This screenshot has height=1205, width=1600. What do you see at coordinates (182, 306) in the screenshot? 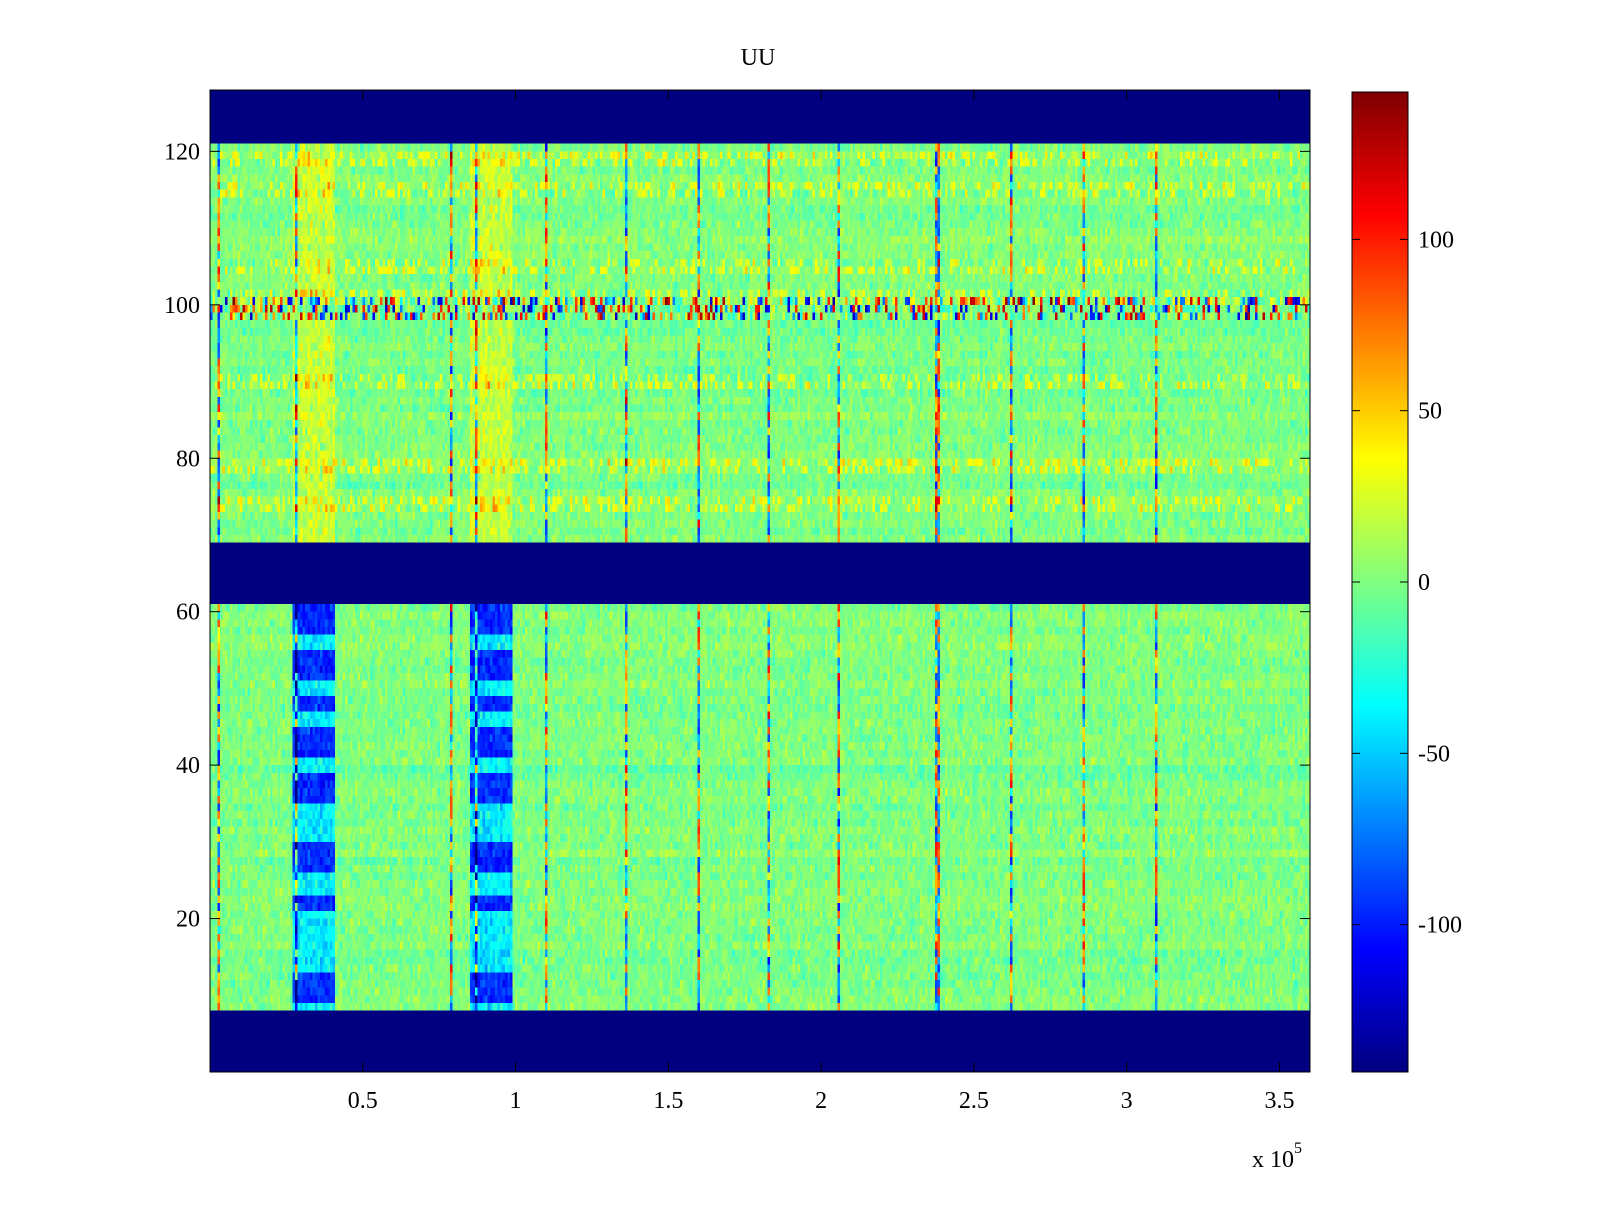
I see `y-tick-label: 100` at bounding box center [182, 306].